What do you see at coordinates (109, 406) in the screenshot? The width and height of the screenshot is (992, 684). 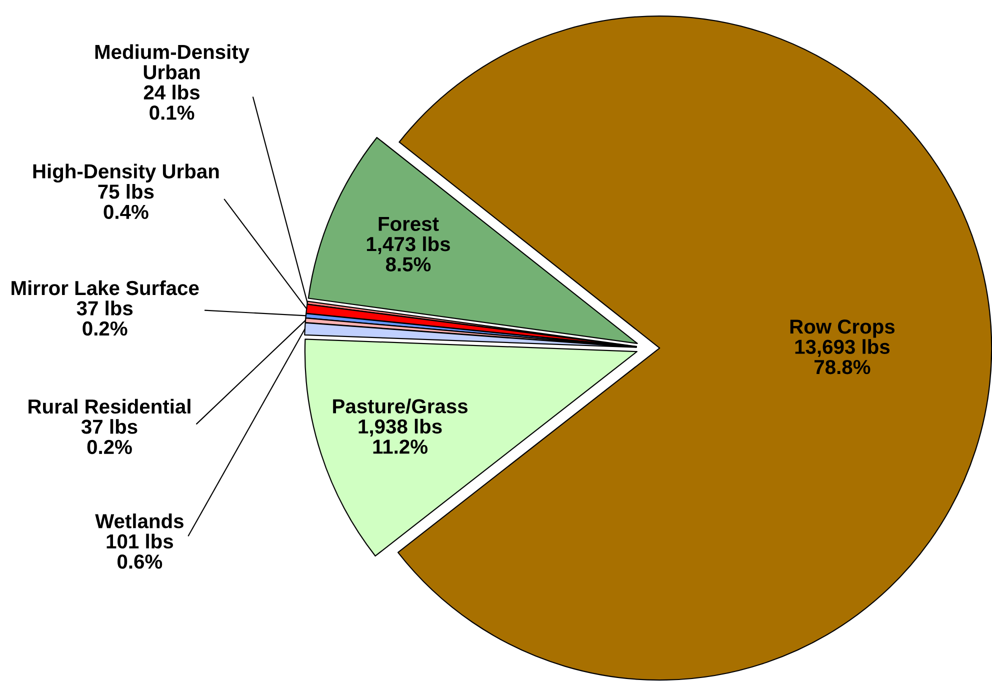 I see `slice-label: Rural Residential` at bounding box center [109, 406].